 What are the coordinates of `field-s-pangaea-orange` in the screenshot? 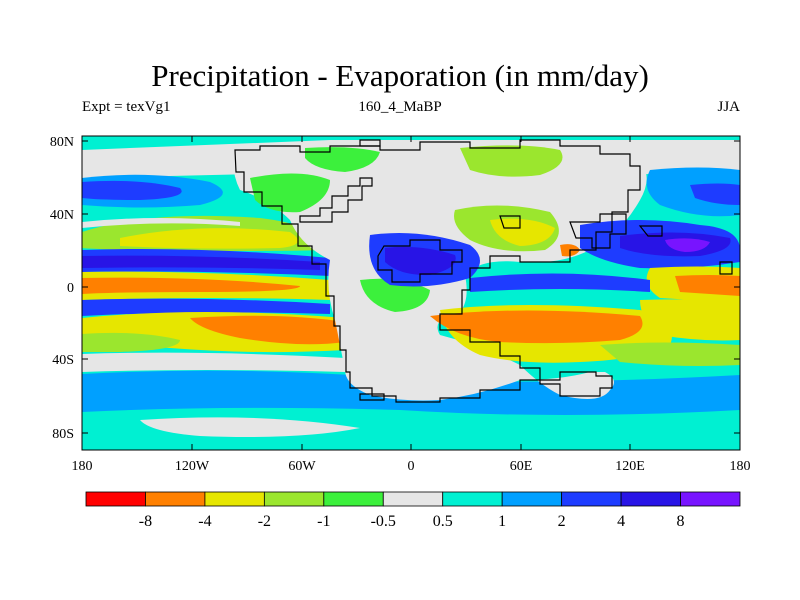 It's located at (536, 327).